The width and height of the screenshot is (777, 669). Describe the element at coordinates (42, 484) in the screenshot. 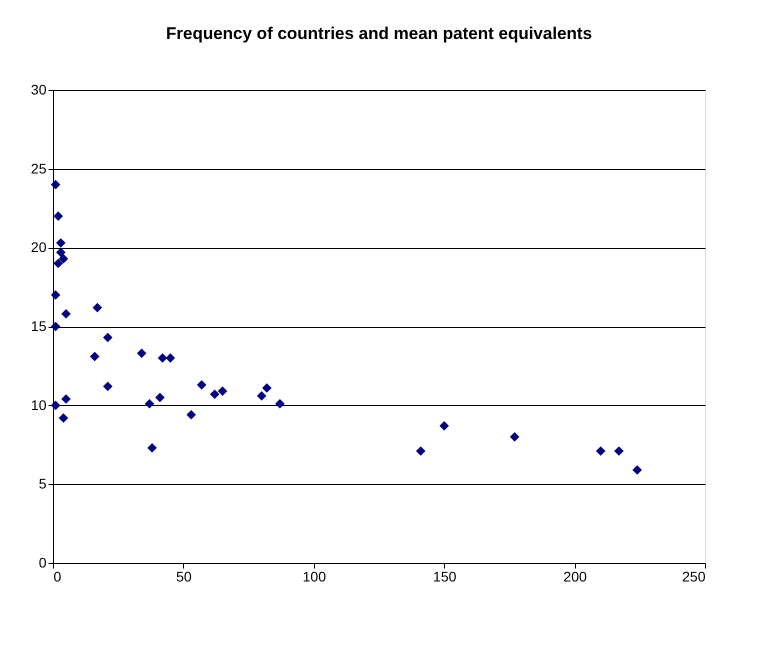

I see `y-tick-label: 5` at that location.